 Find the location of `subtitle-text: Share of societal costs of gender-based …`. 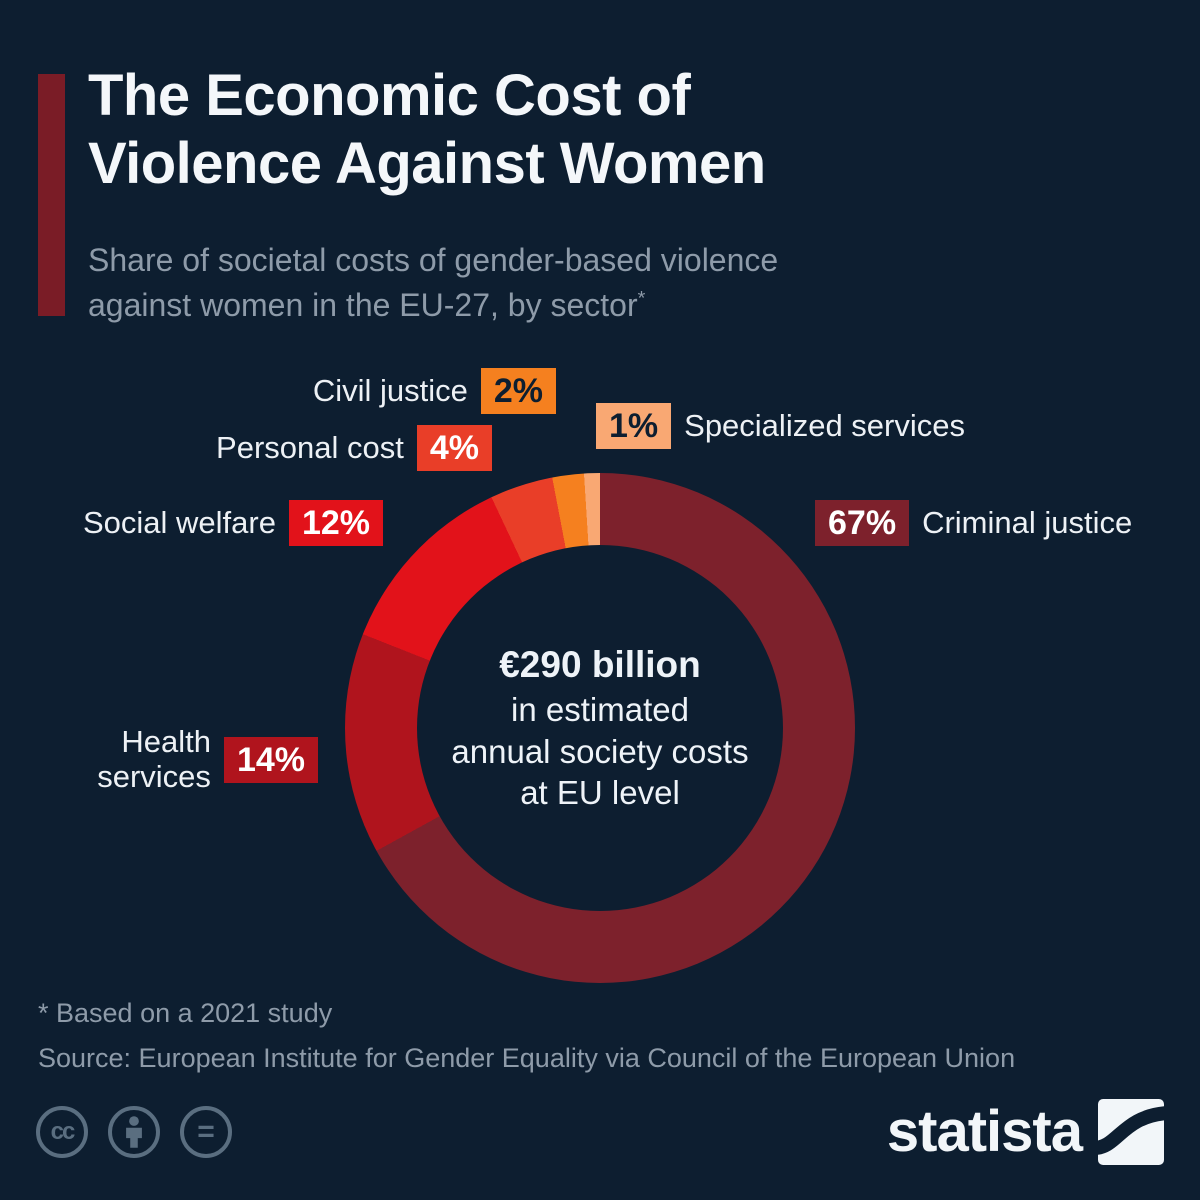

subtitle-text: Share of societal costs of gender-based … is located at coordinates (433, 282).